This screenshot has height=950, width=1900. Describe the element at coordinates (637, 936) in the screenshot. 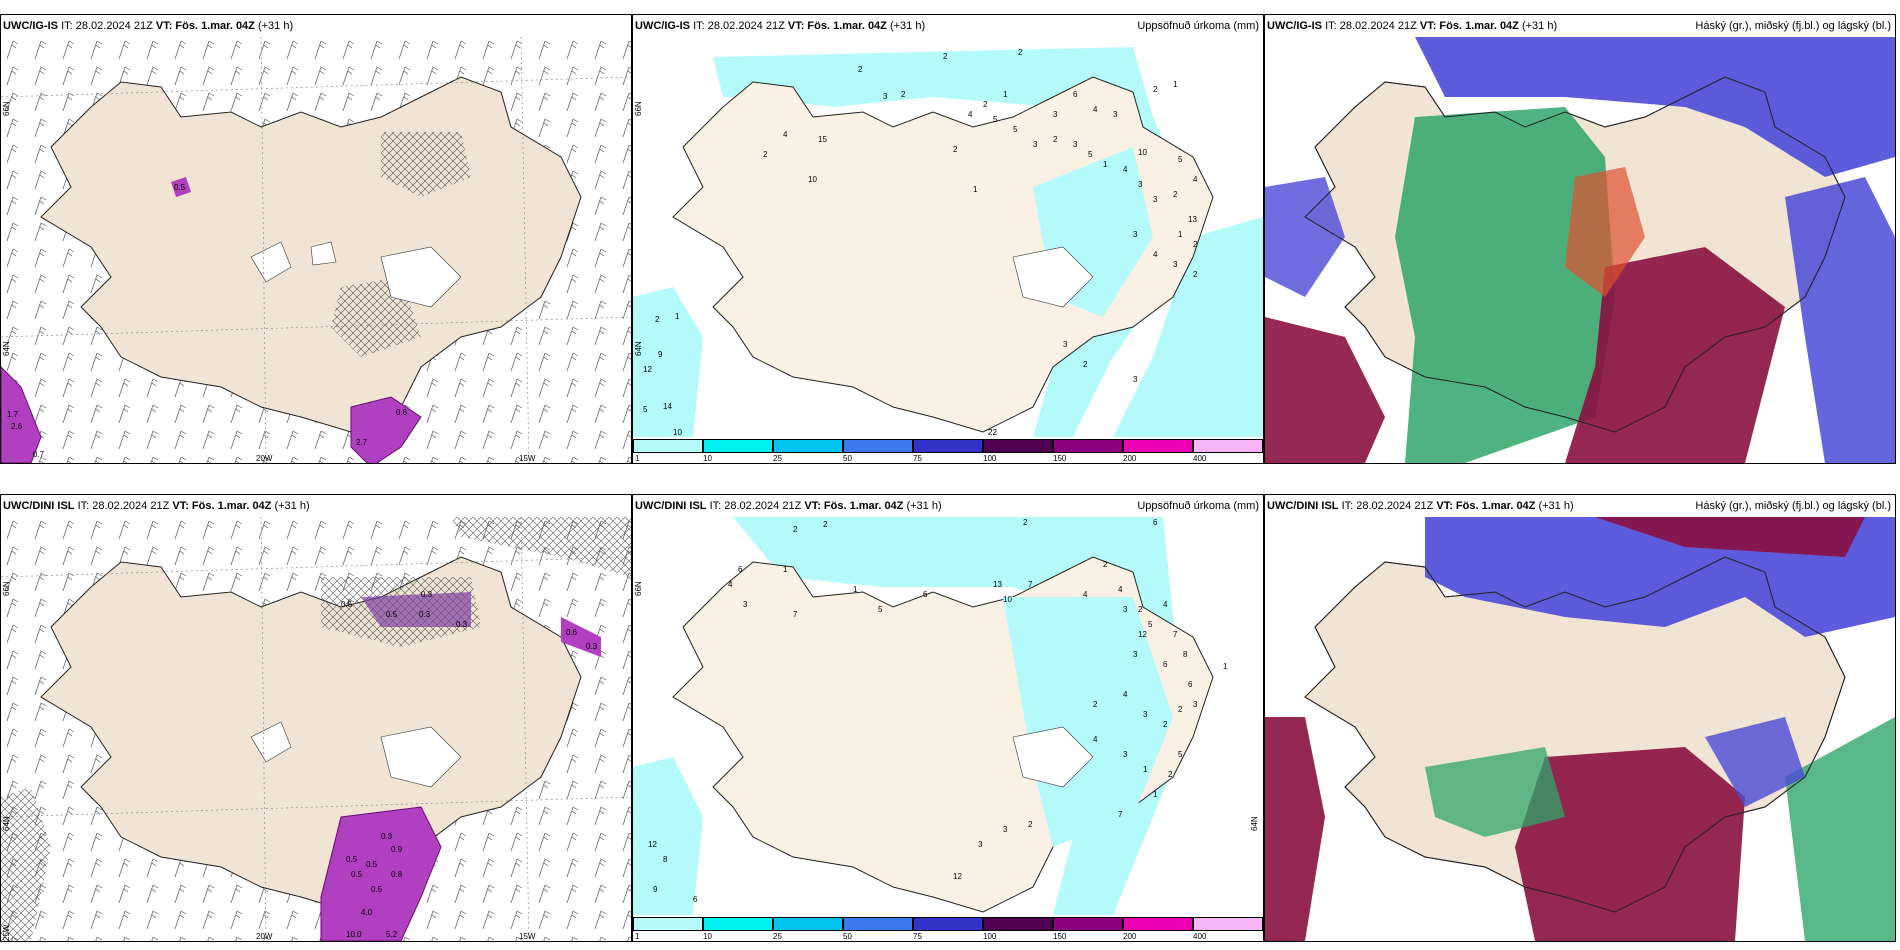

I see `colorbar-tick: 1` at that location.